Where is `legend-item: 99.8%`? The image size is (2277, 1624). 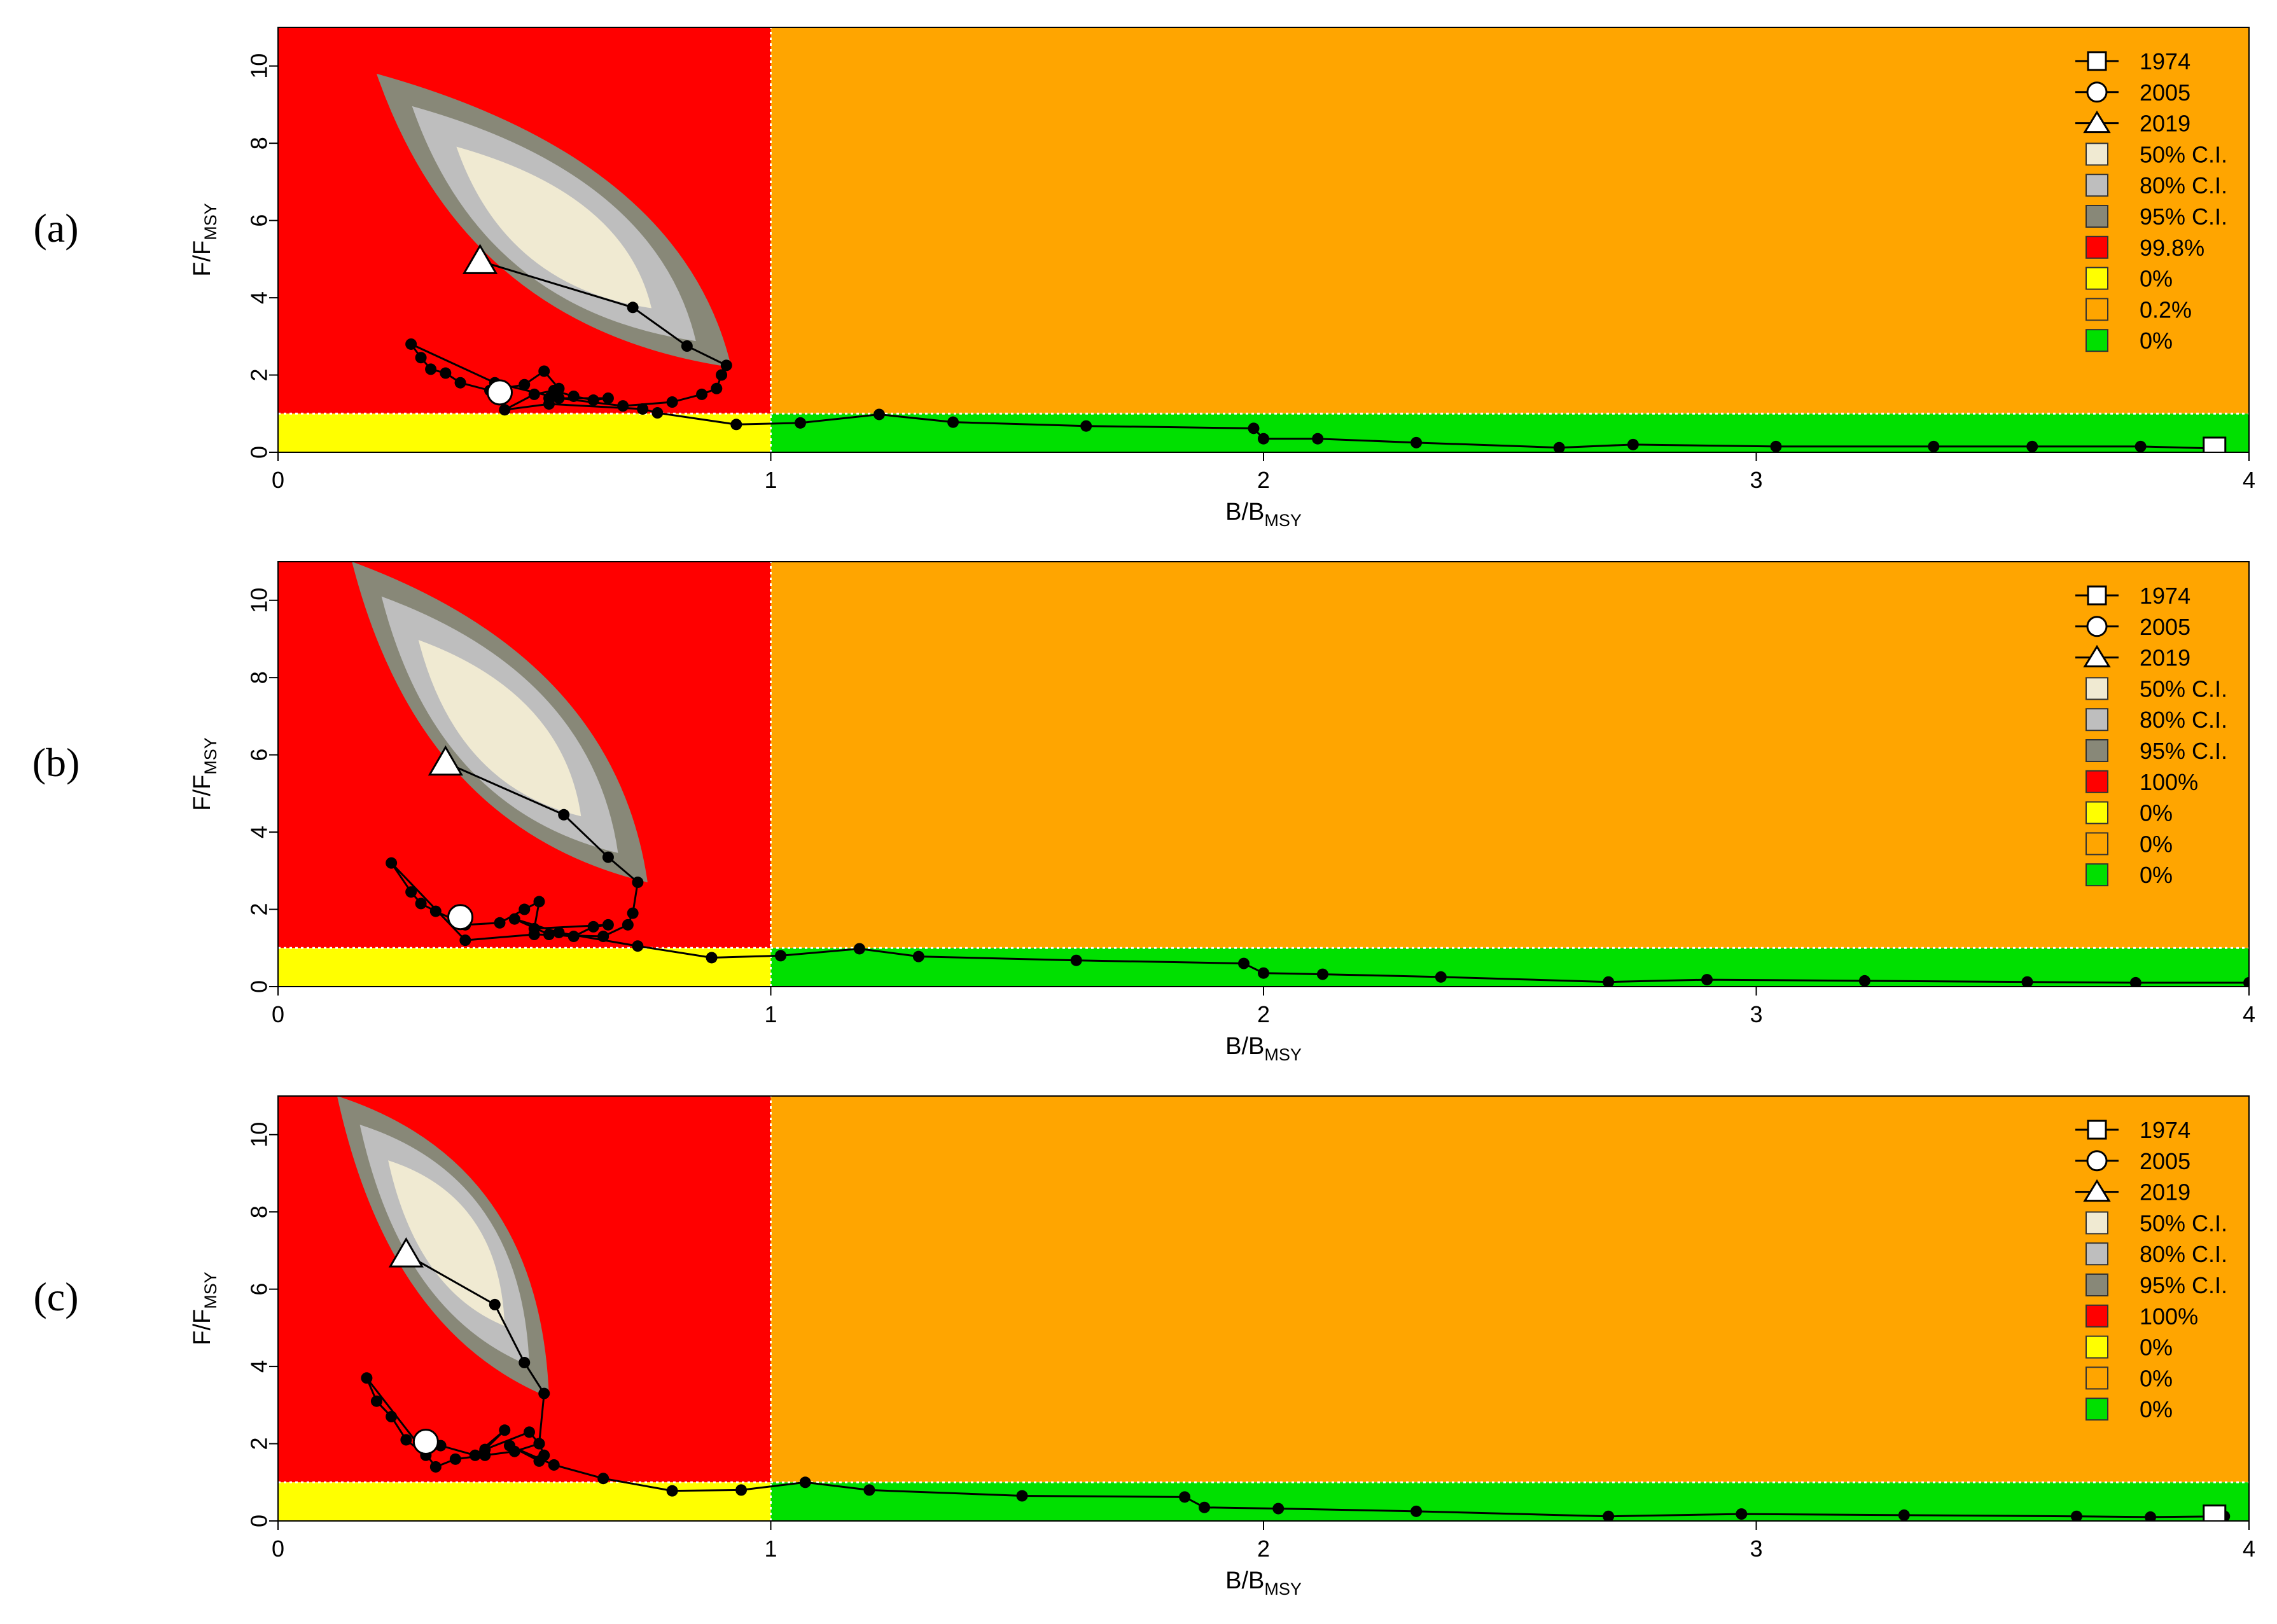
legend-item: 99.8% is located at coordinates (2145, 248).